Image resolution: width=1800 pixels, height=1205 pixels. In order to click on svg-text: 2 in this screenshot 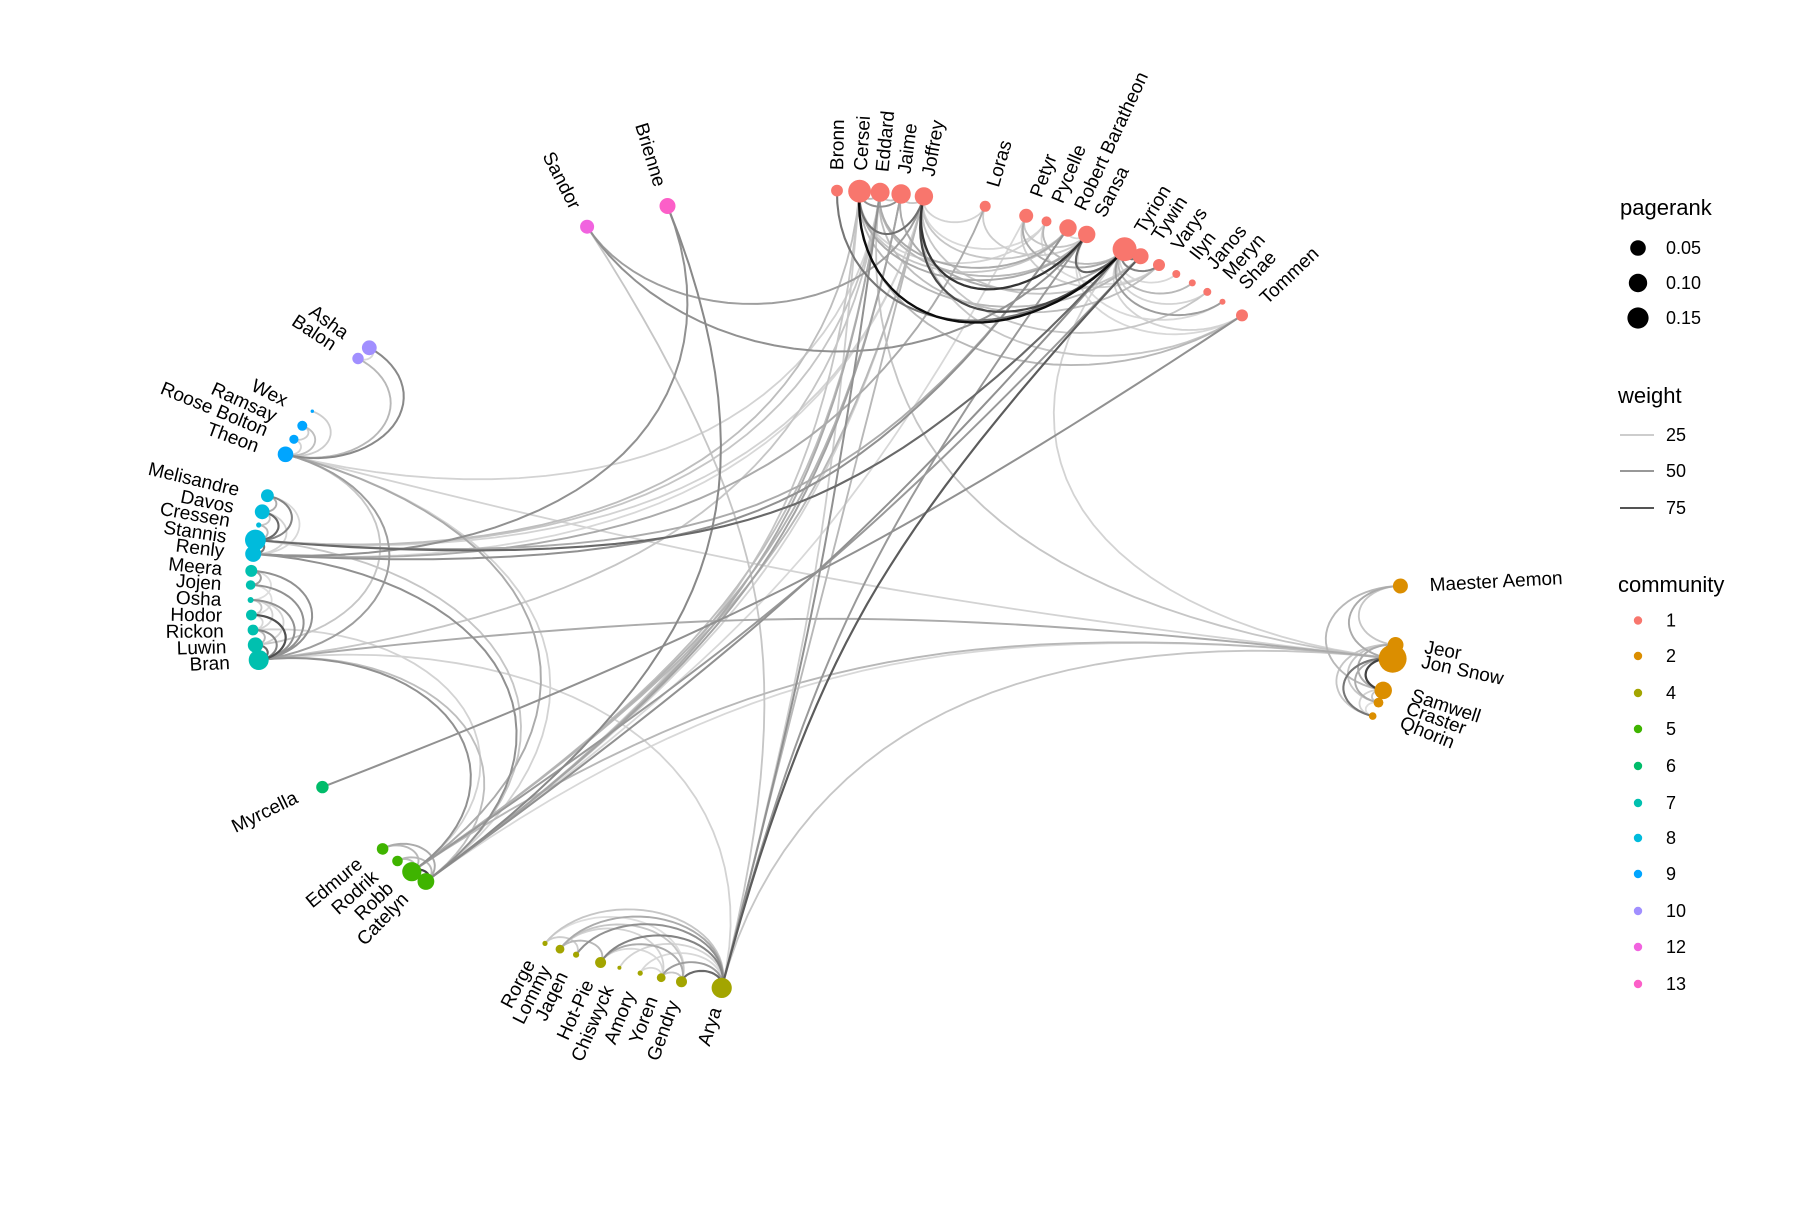, I will do `click(1671, 656)`.